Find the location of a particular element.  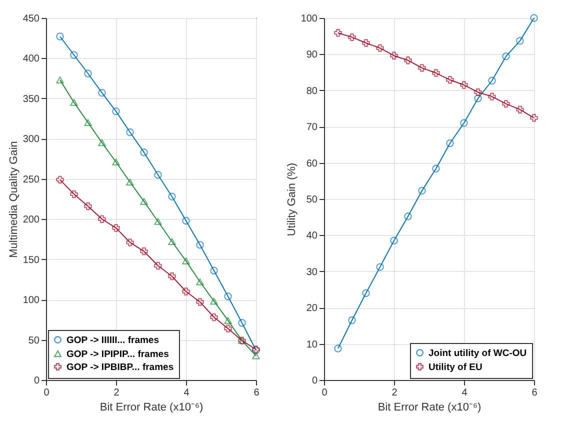

y-tick-label: 150 is located at coordinates (31, 260).